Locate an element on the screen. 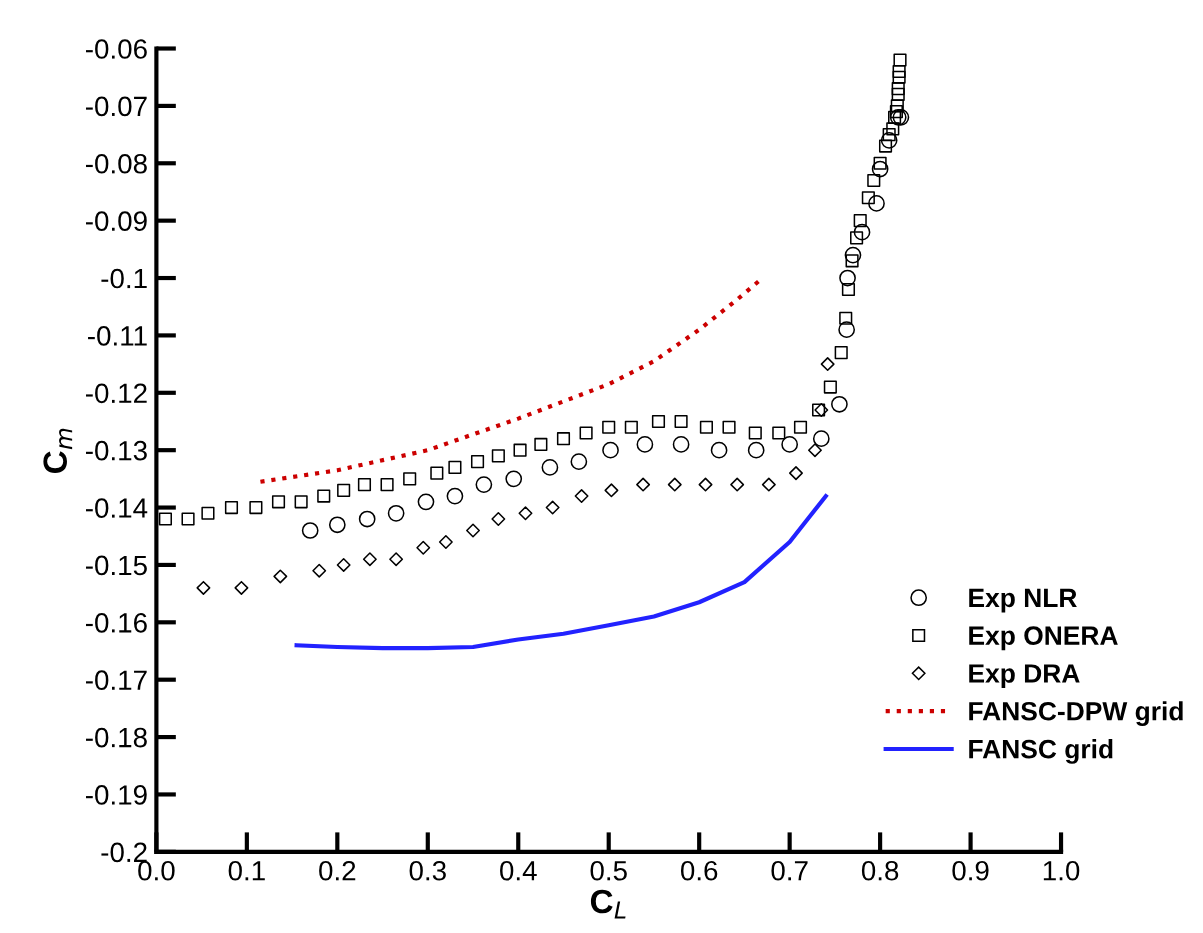  y-tick-label: -0.1 is located at coordinates (124, 278).